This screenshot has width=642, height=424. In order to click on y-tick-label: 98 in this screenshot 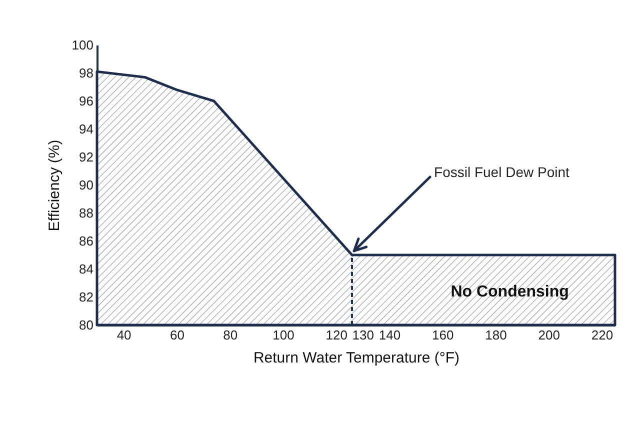, I will do `click(86, 73)`.